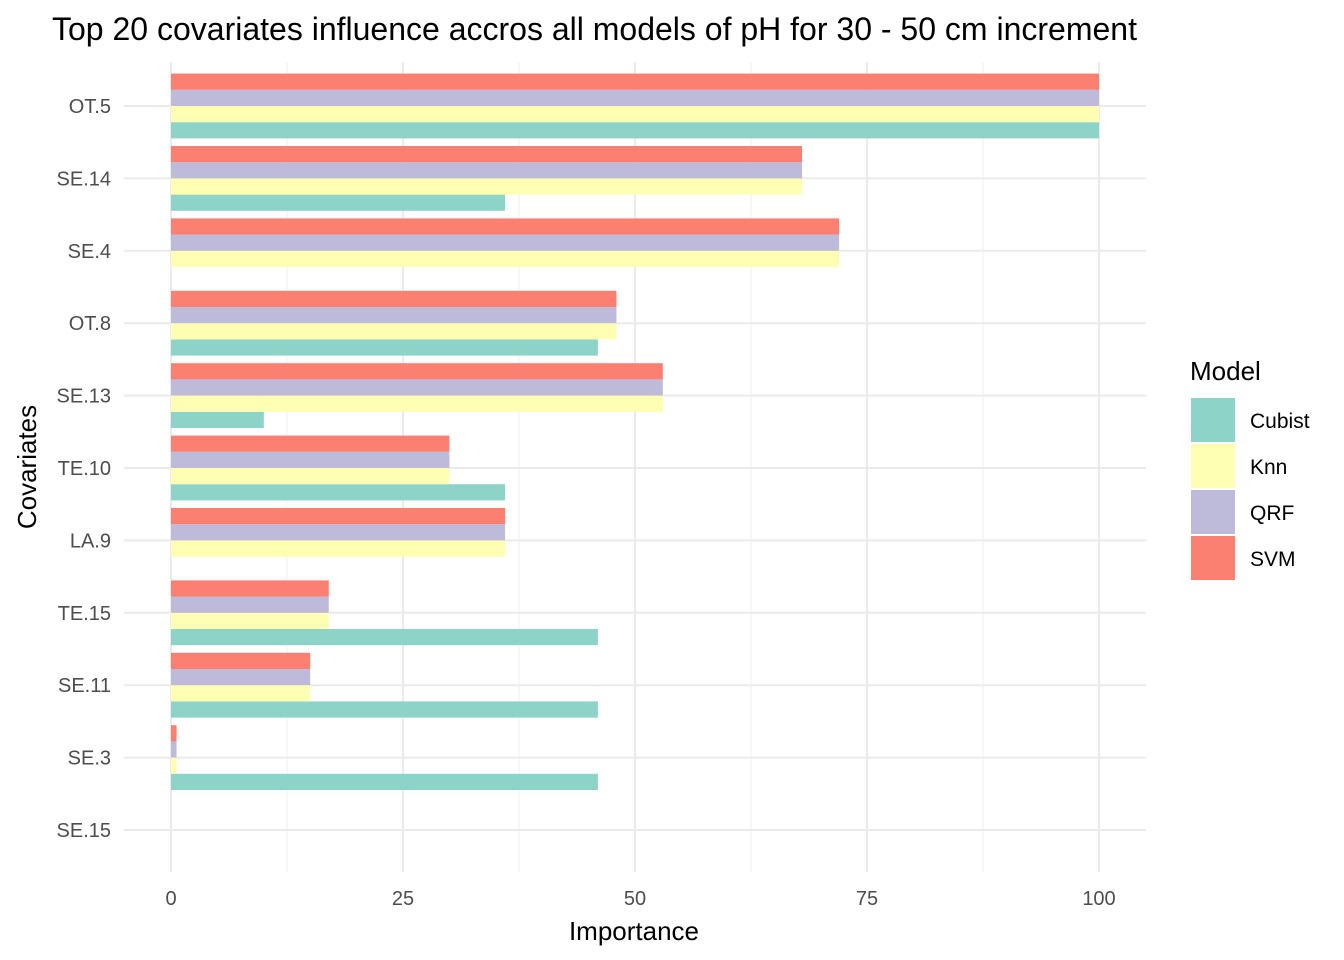 Image resolution: width=1344 pixels, height=960 pixels. What do you see at coordinates (90, 107) in the screenshot?
I see `y-tick-label: OT.5` at bounding box center [90, 107].